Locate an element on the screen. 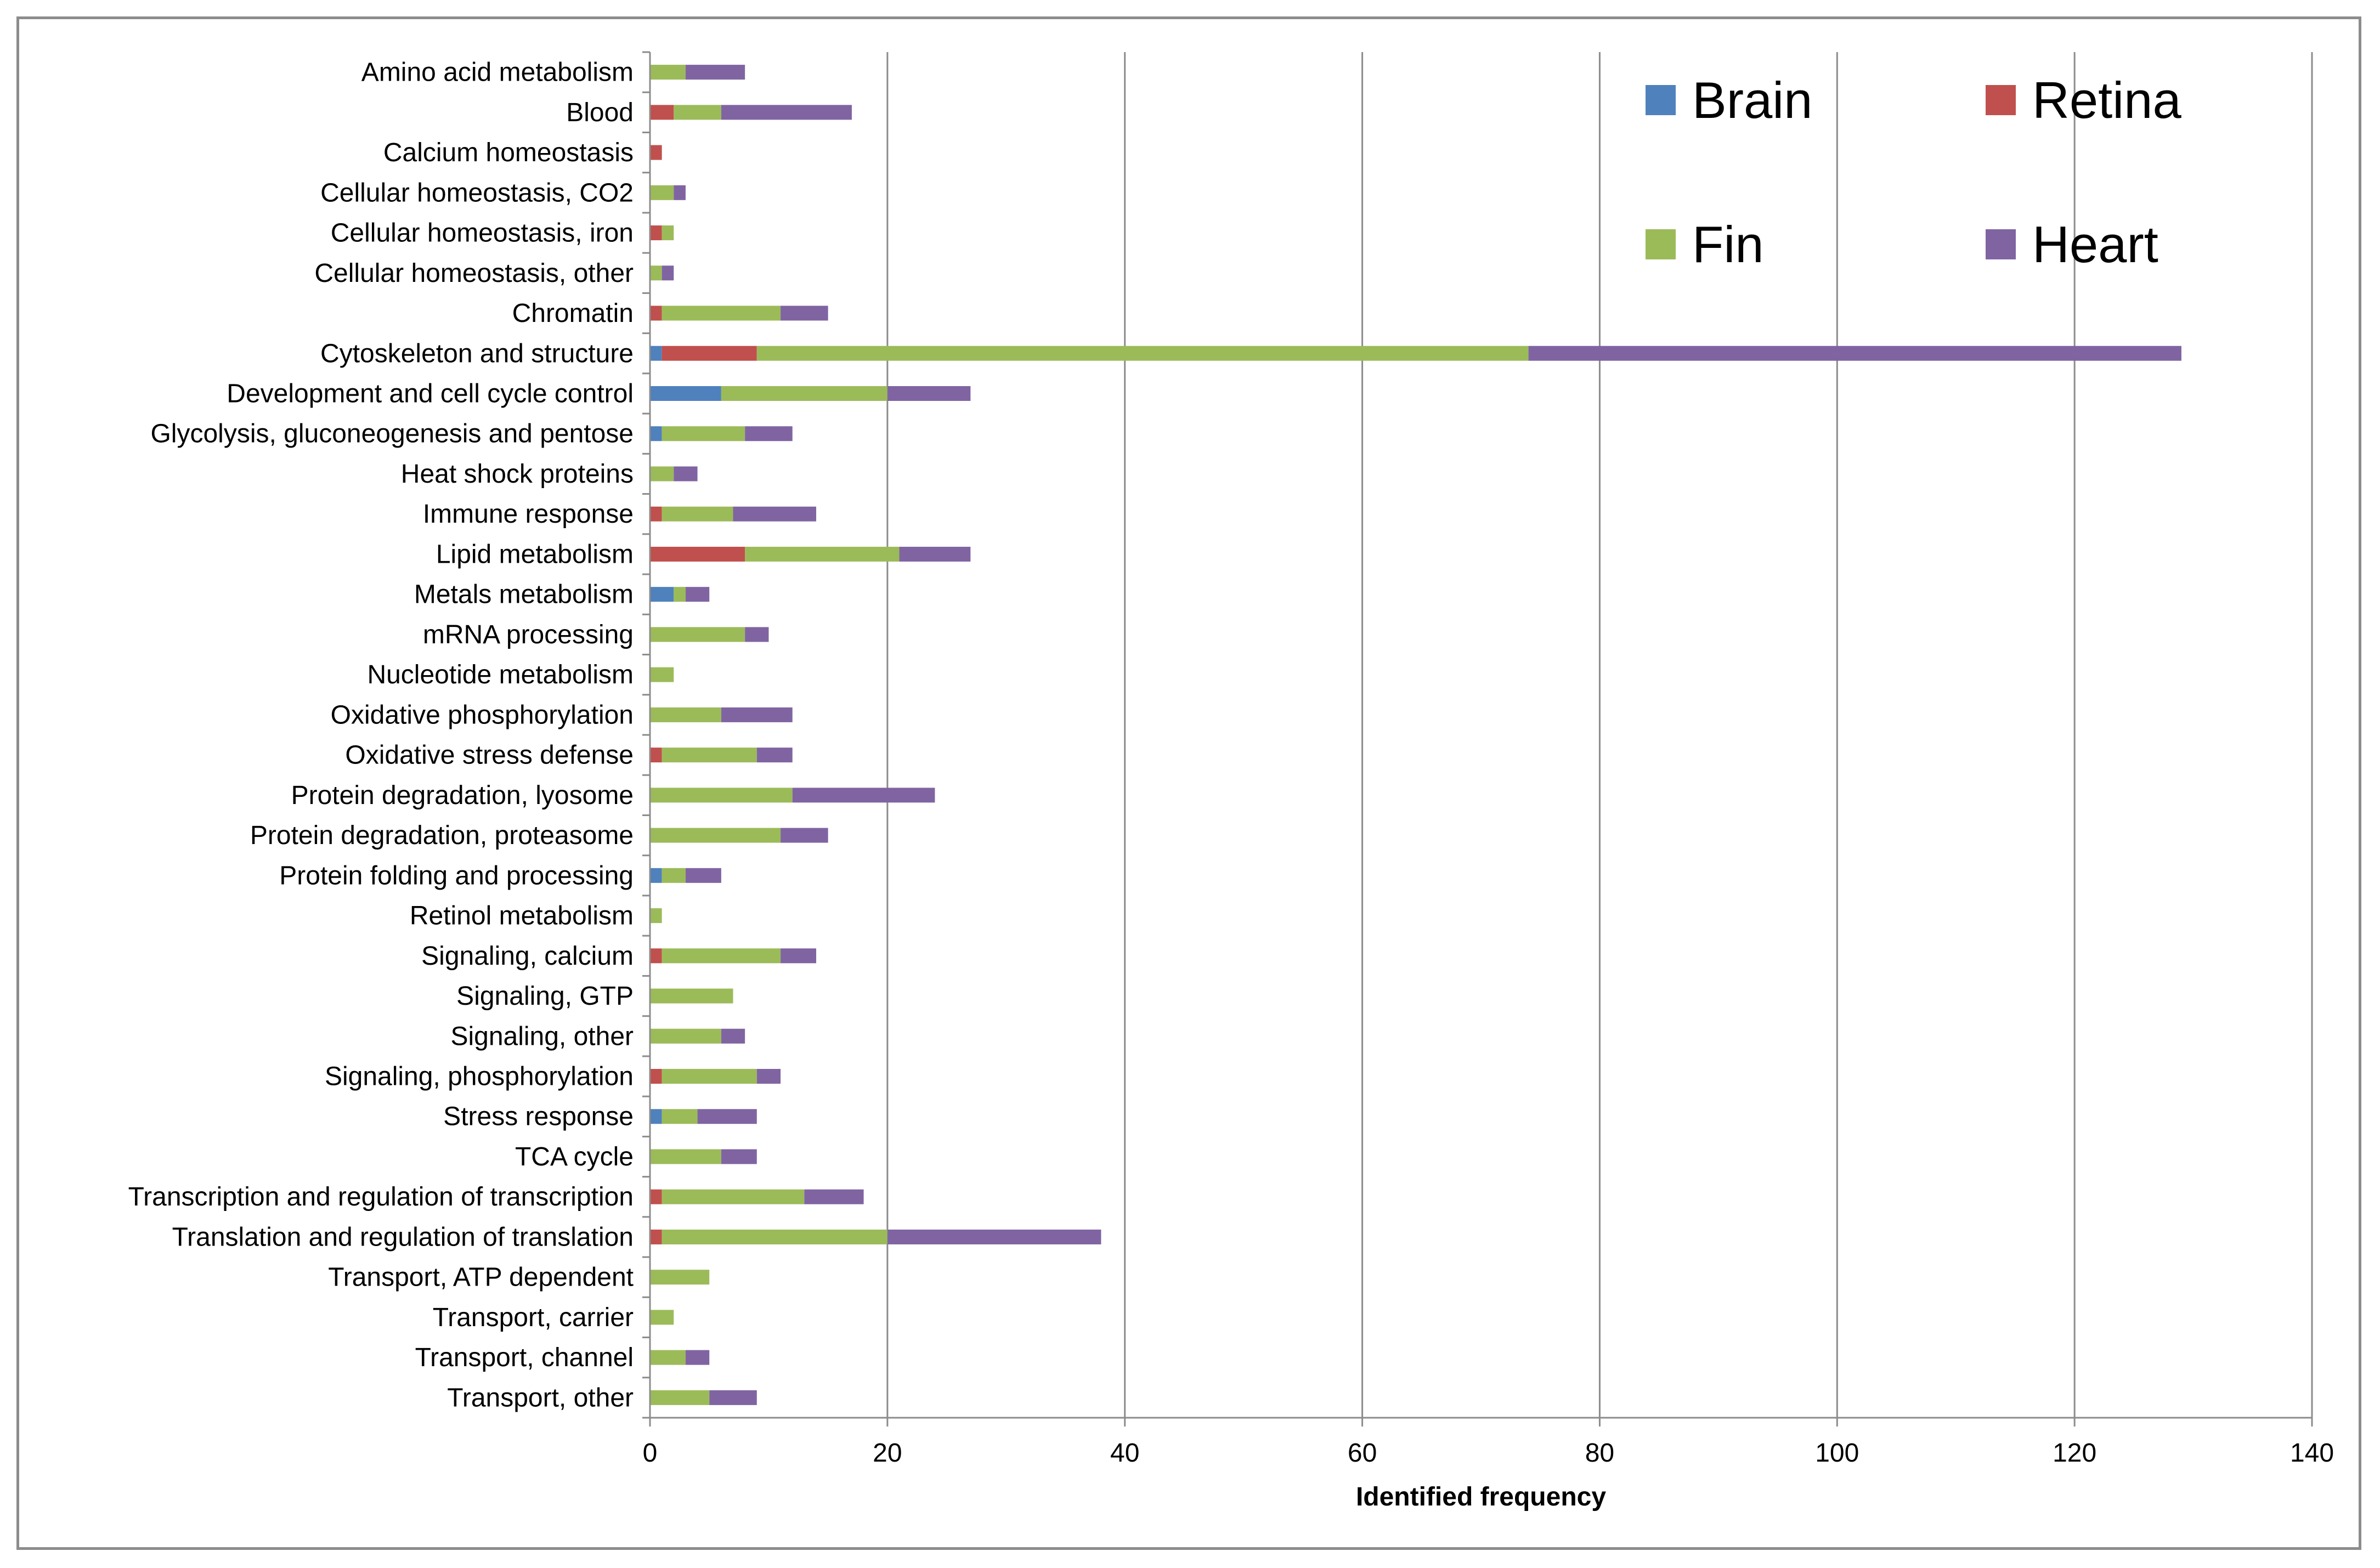  category-label: Calcium homeostasis is located at coordinates (508, 152).